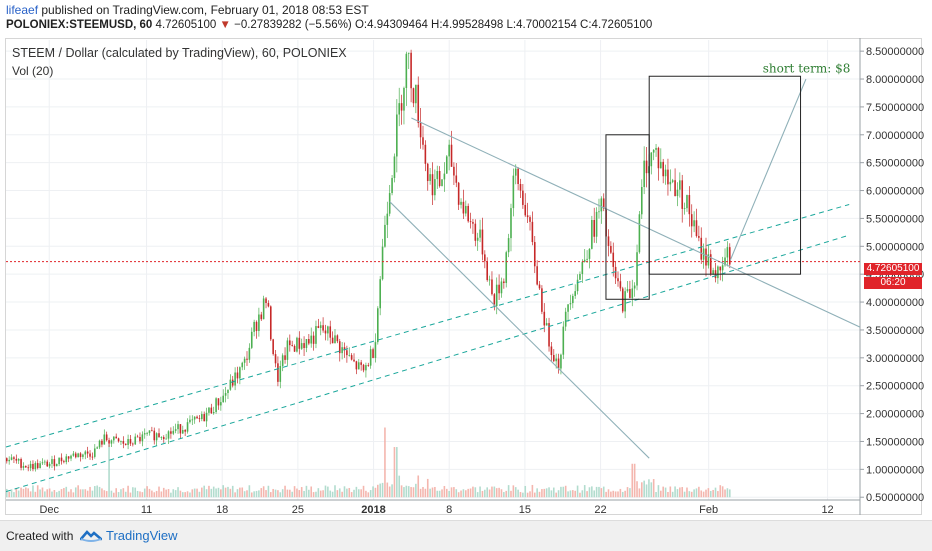 The image size is (932, 551). I want to click on tradingview-brand: TradingView, so click(142, 535).